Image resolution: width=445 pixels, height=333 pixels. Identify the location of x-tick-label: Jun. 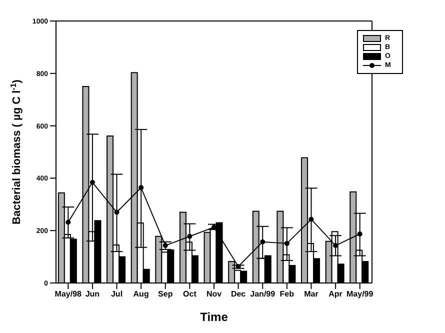
(92, 294).